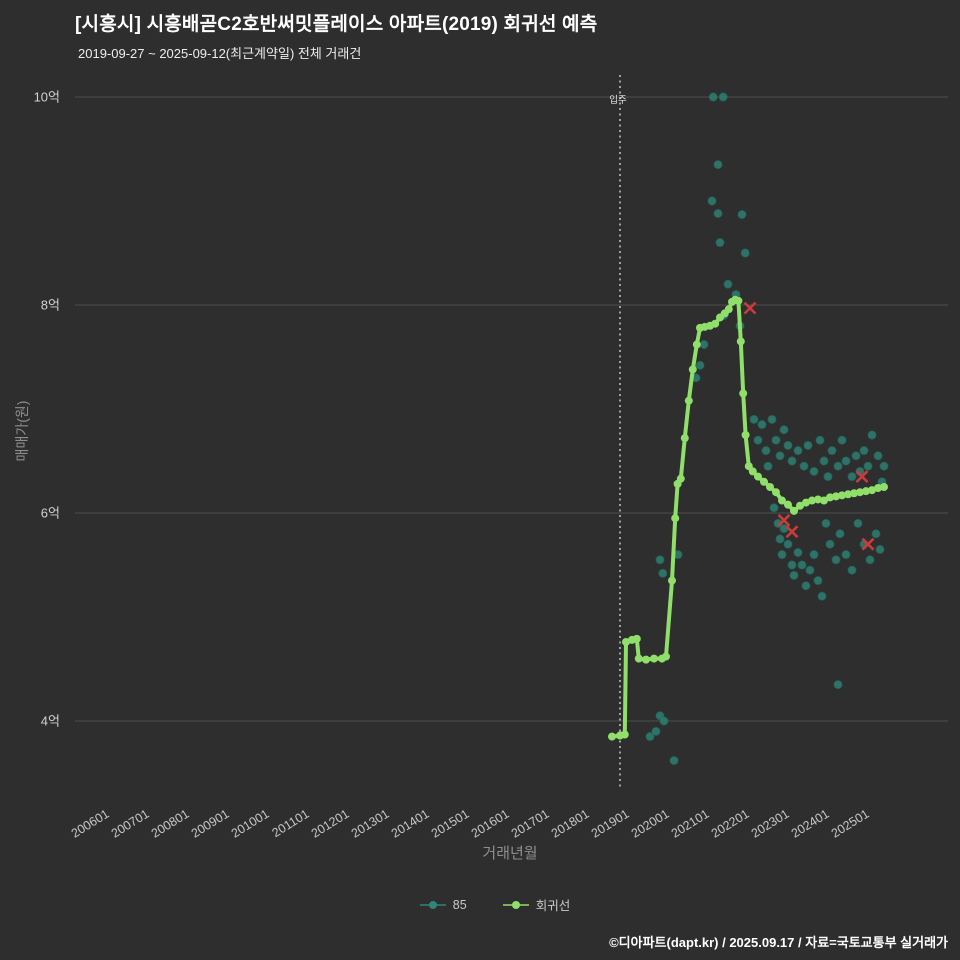  Describe the element at coordinates (530, 824) in the screenshot. I see `x-tick-label: 201701` at that location.